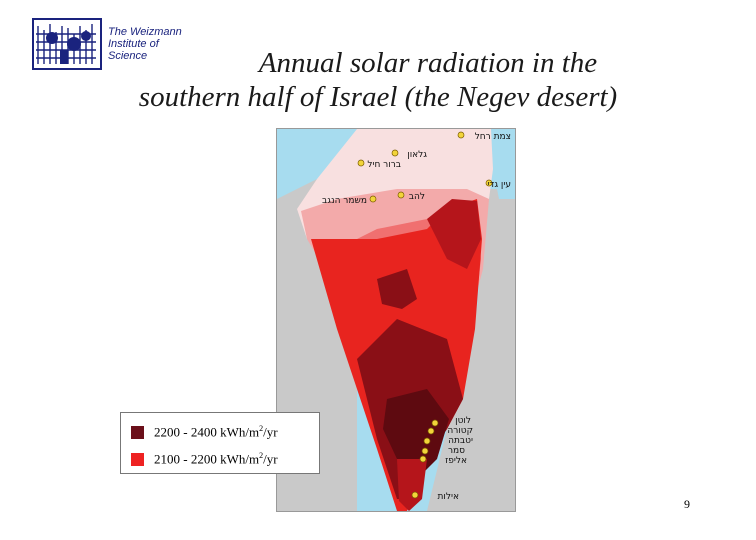  What do you see at coordinates (687, 504) in the screenshot?
I see `page-number: 9` at bounding box center [687, 504].